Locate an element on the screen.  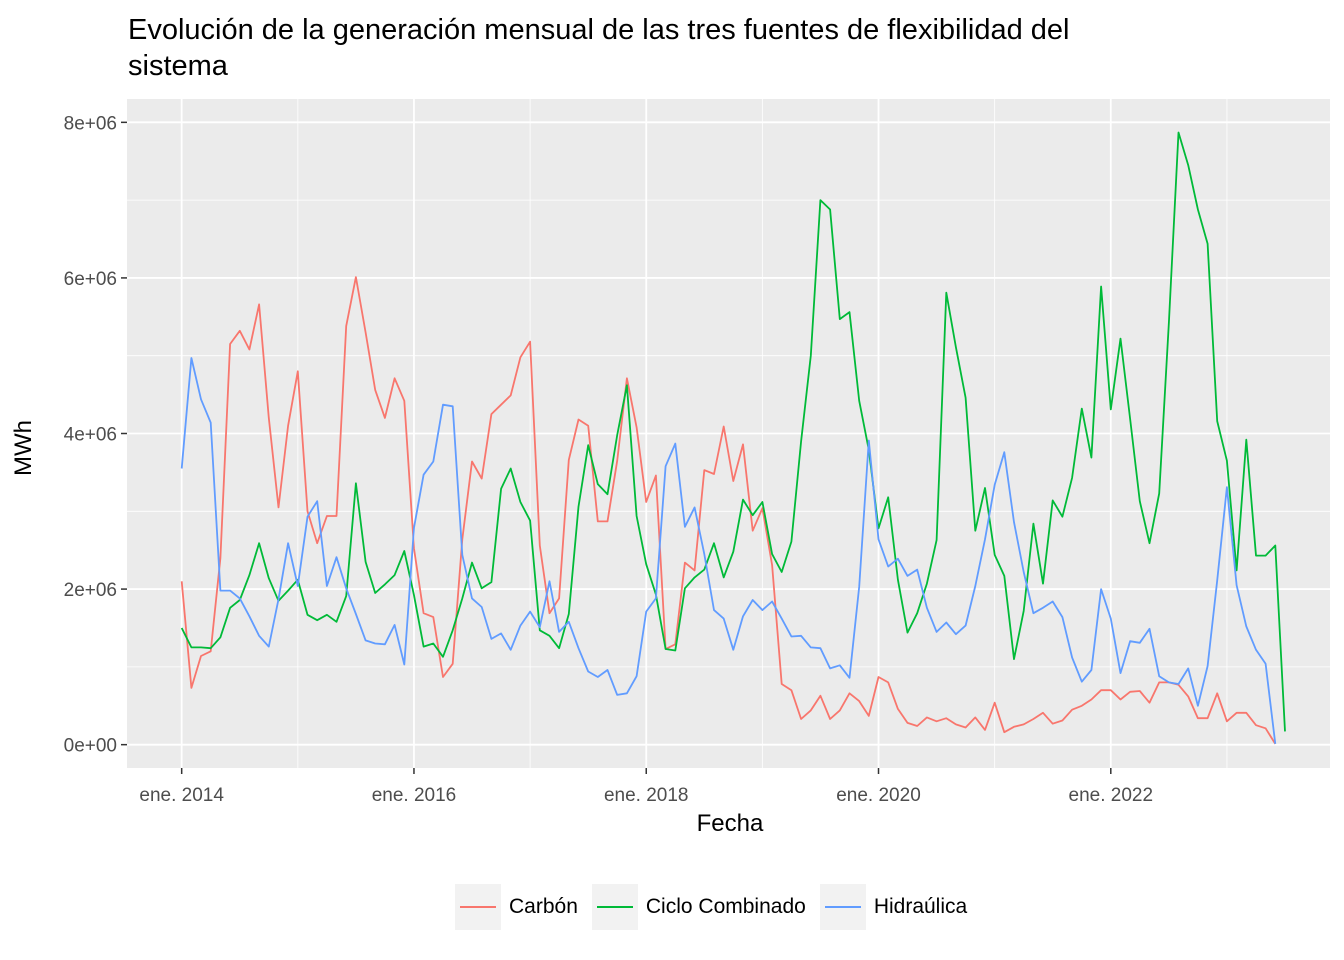
legend-label: Carbón is located at coordinates (543, 906).